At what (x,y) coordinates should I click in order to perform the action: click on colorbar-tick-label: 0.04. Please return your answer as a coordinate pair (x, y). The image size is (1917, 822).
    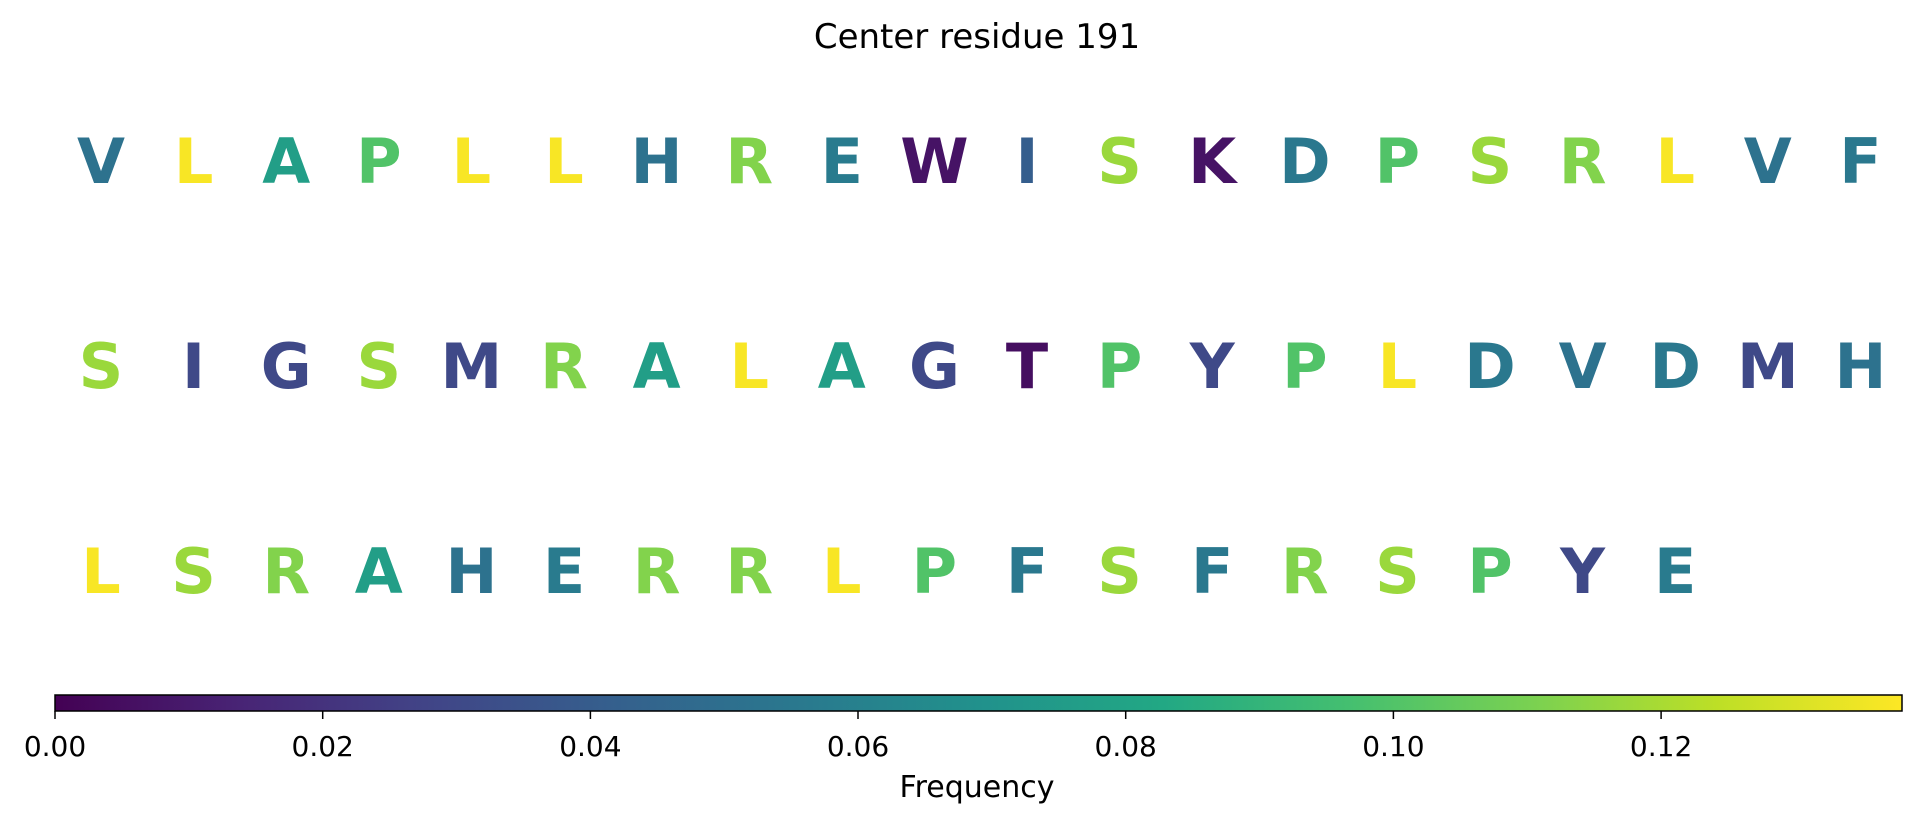
    Looking at the image, I should click on (590, 746).